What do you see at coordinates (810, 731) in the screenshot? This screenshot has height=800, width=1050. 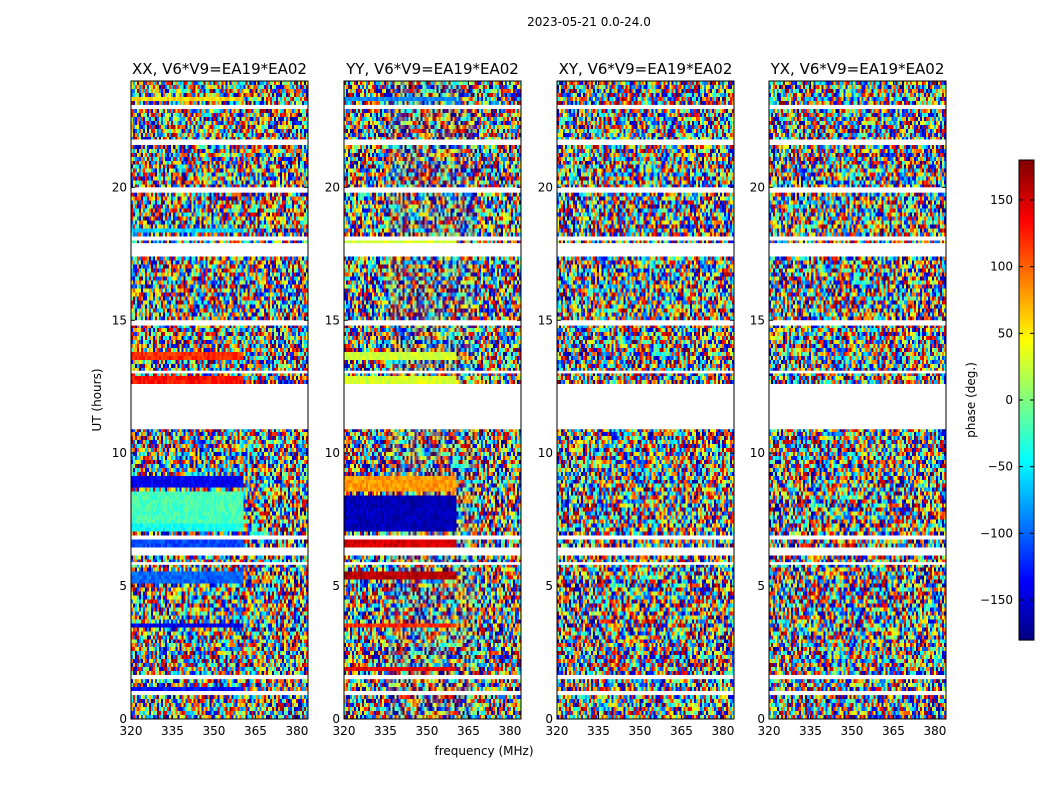 I see `x-tick-label: 335` at bounding box center [810, 731].